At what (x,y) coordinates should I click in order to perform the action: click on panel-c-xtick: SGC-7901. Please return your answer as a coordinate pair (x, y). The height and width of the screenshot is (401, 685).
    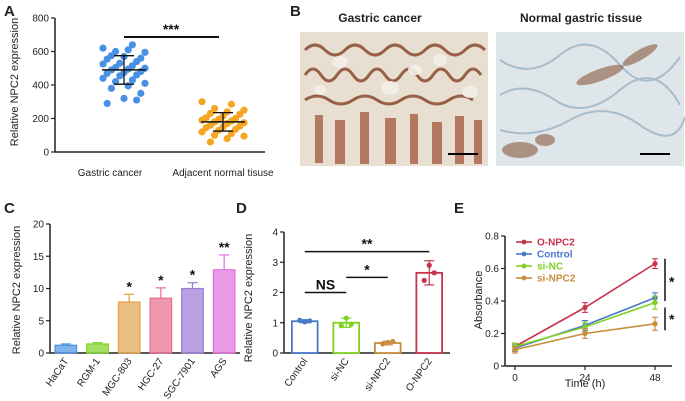
    Looking at the image, I should click on (180, 378).